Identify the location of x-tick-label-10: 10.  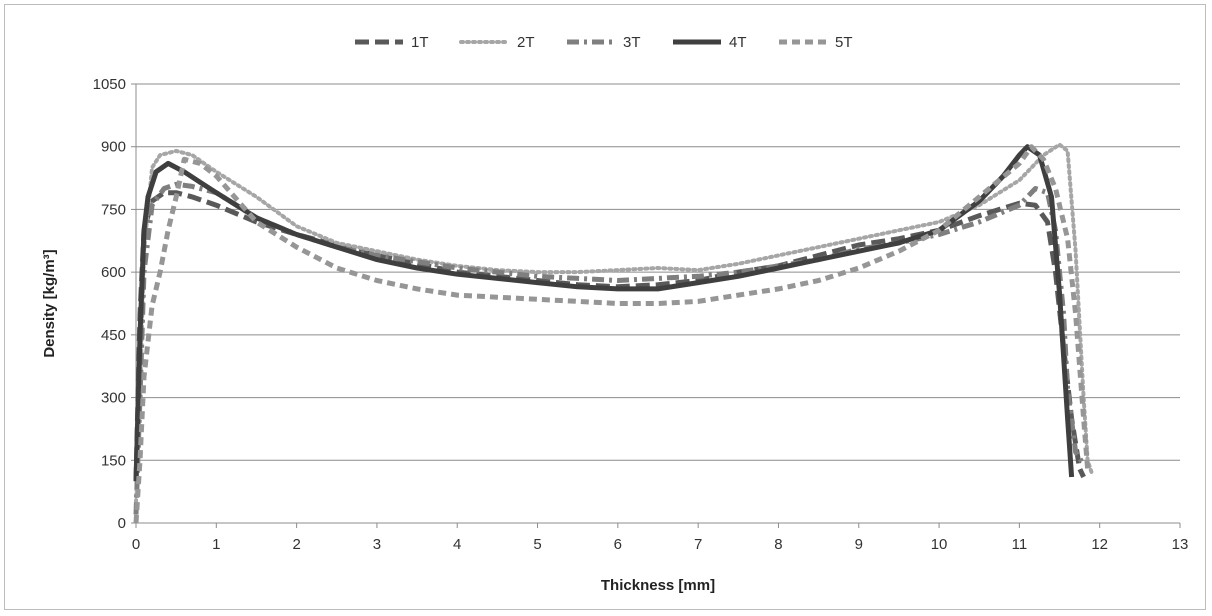
(939, 544).